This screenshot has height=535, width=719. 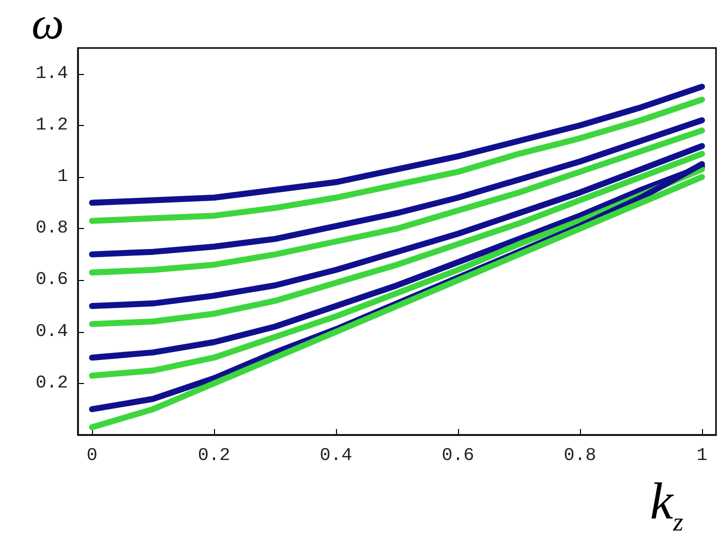 What do you see at coordinates (52, 74) in the screenshot?
I see `y-tick-label: 1.4` at bounding box center [52, 74].